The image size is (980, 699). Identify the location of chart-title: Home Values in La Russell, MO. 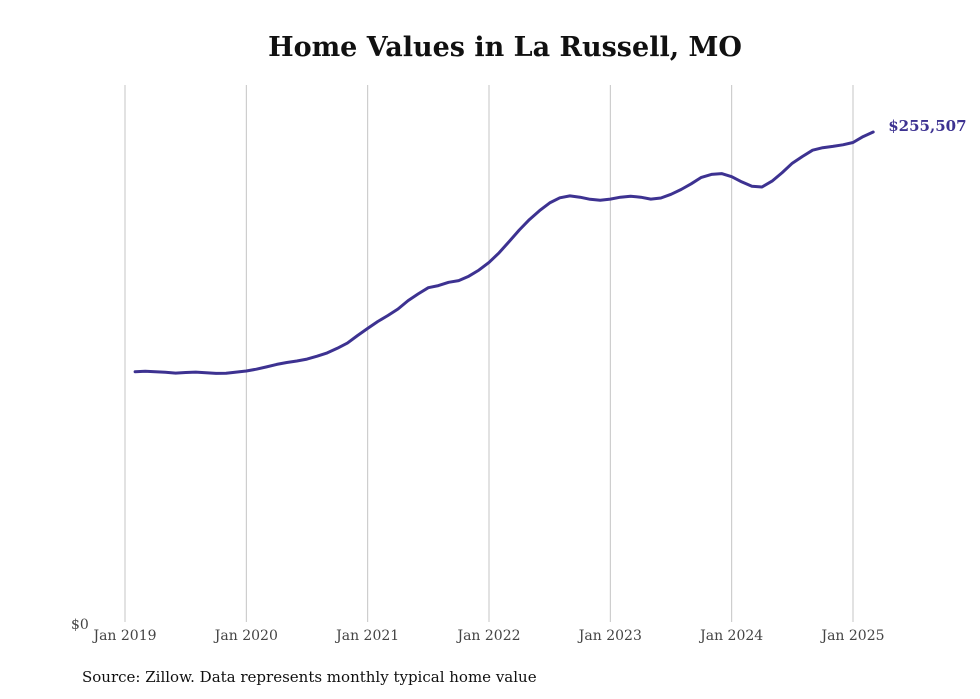
(505, 47).